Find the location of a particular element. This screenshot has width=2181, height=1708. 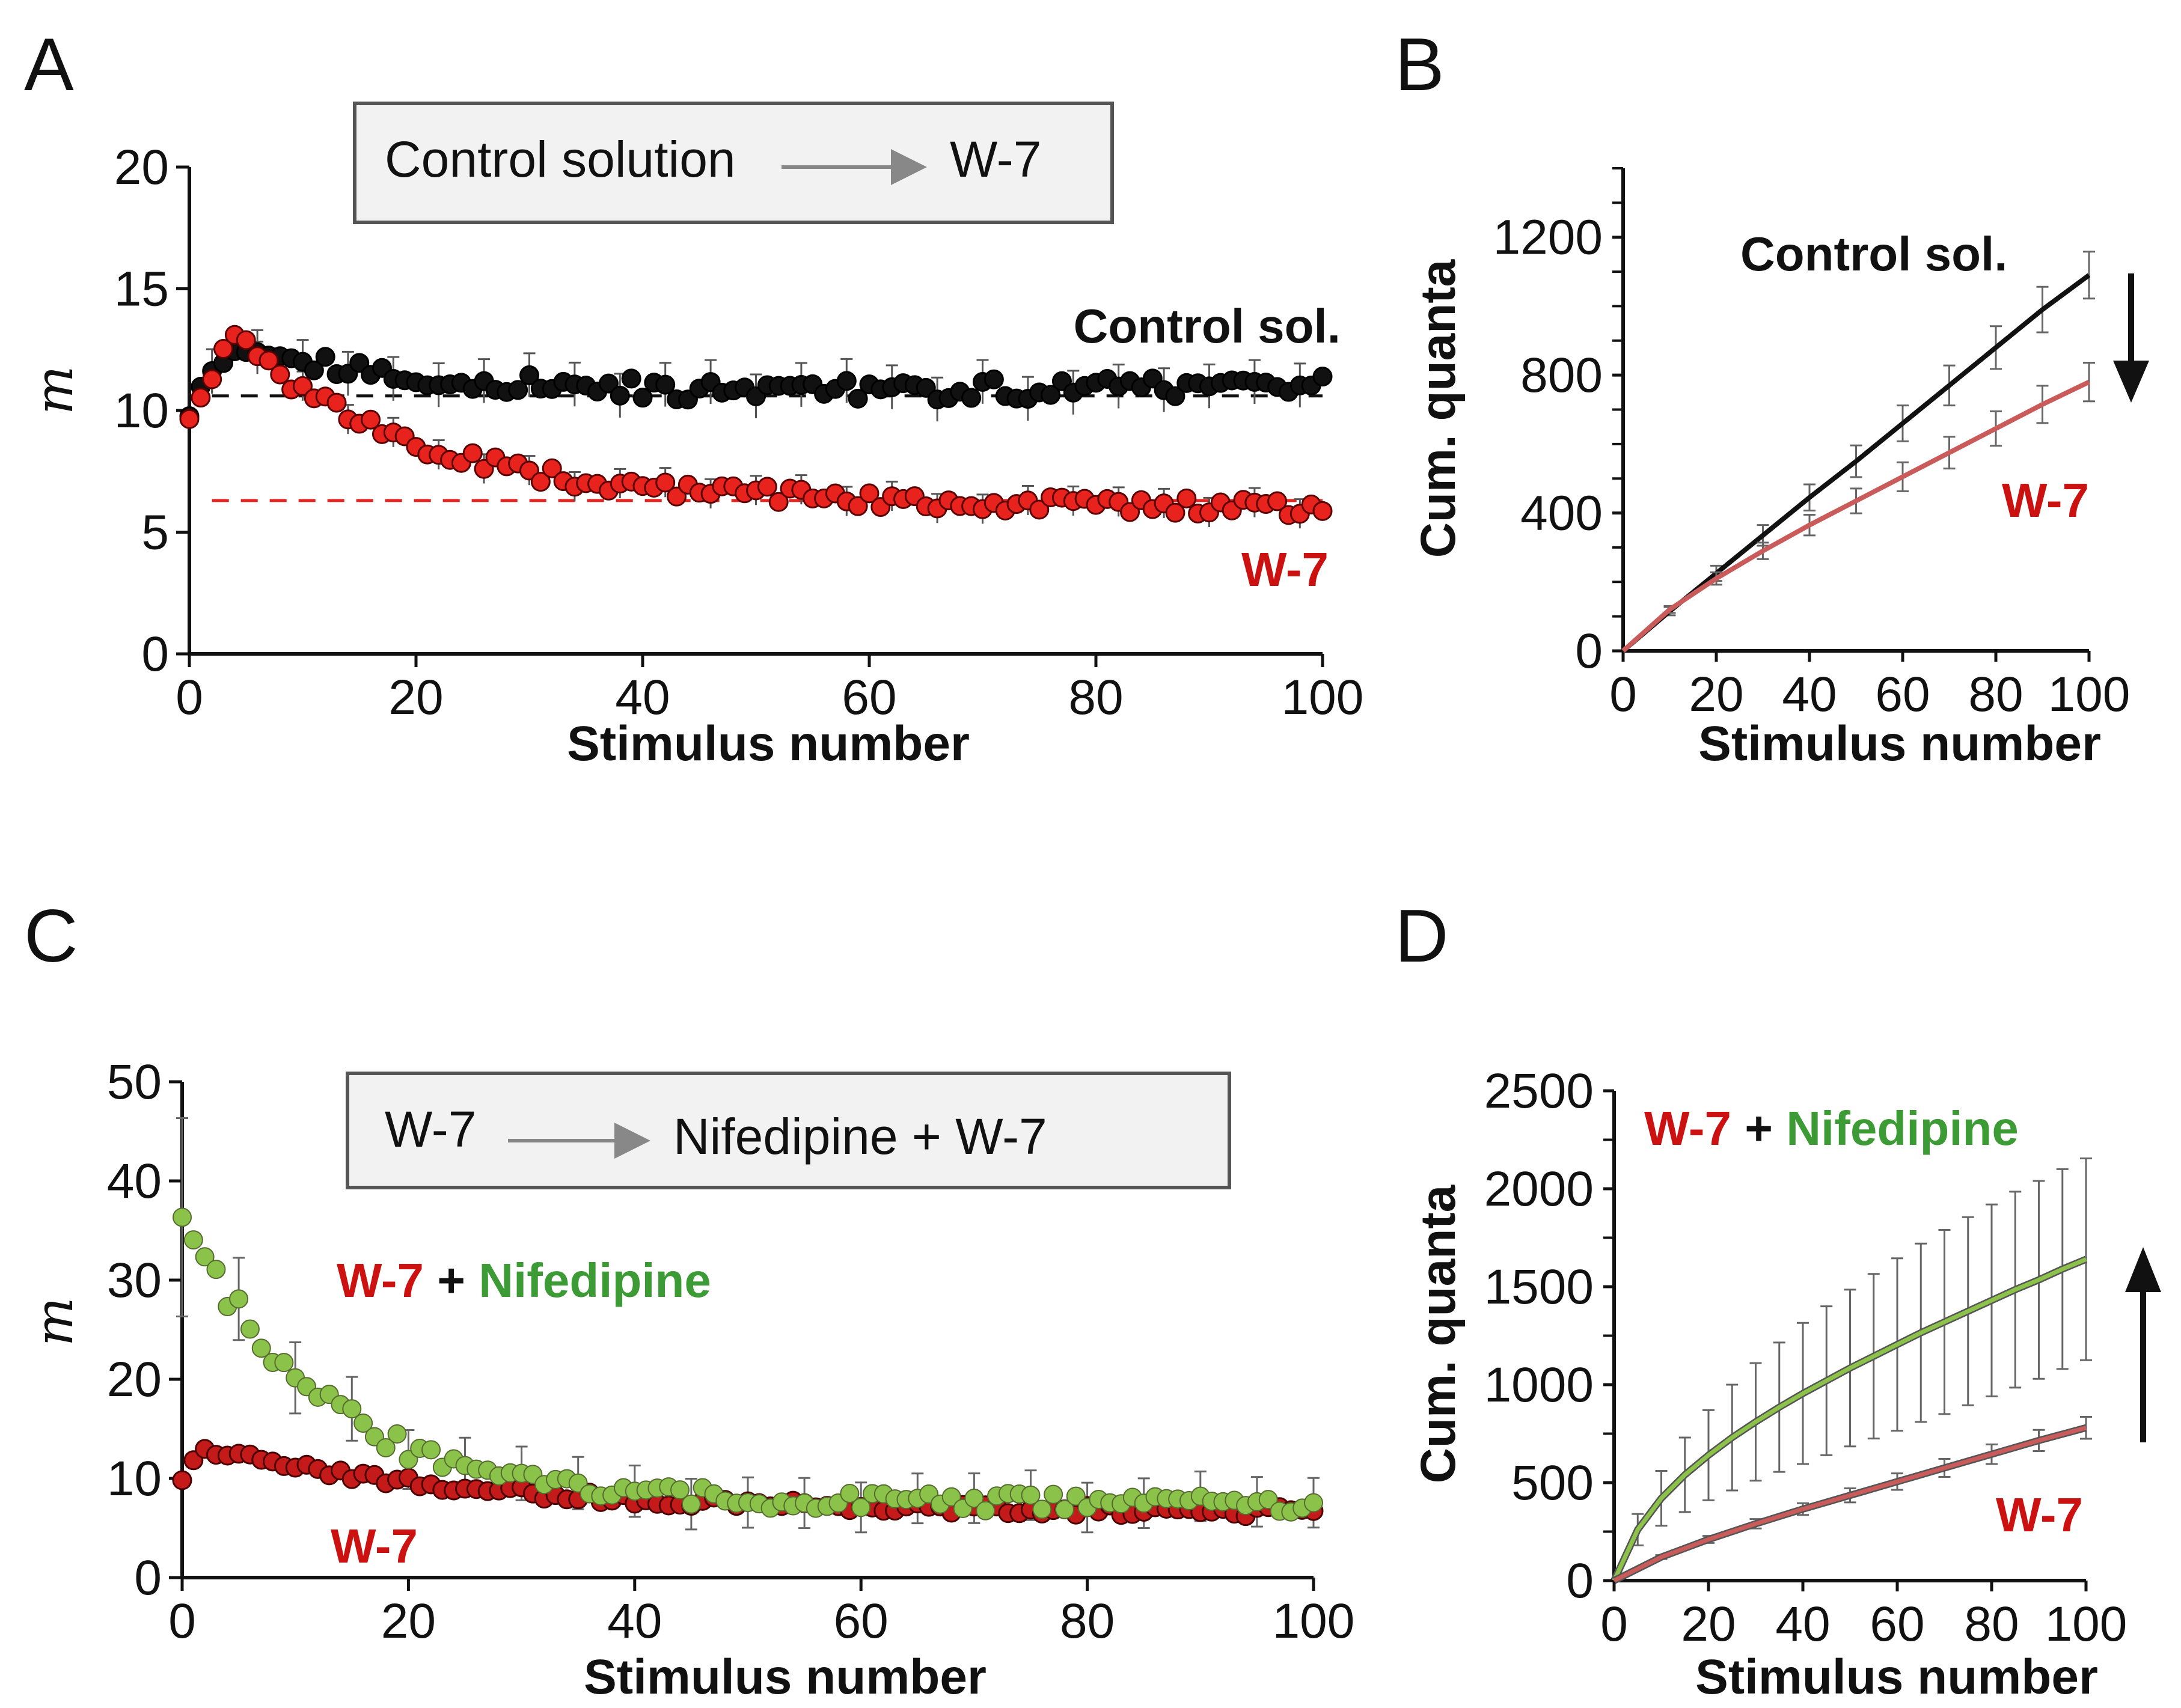

y-tick-label-c: 10 is located at coordinates (134, 1479).